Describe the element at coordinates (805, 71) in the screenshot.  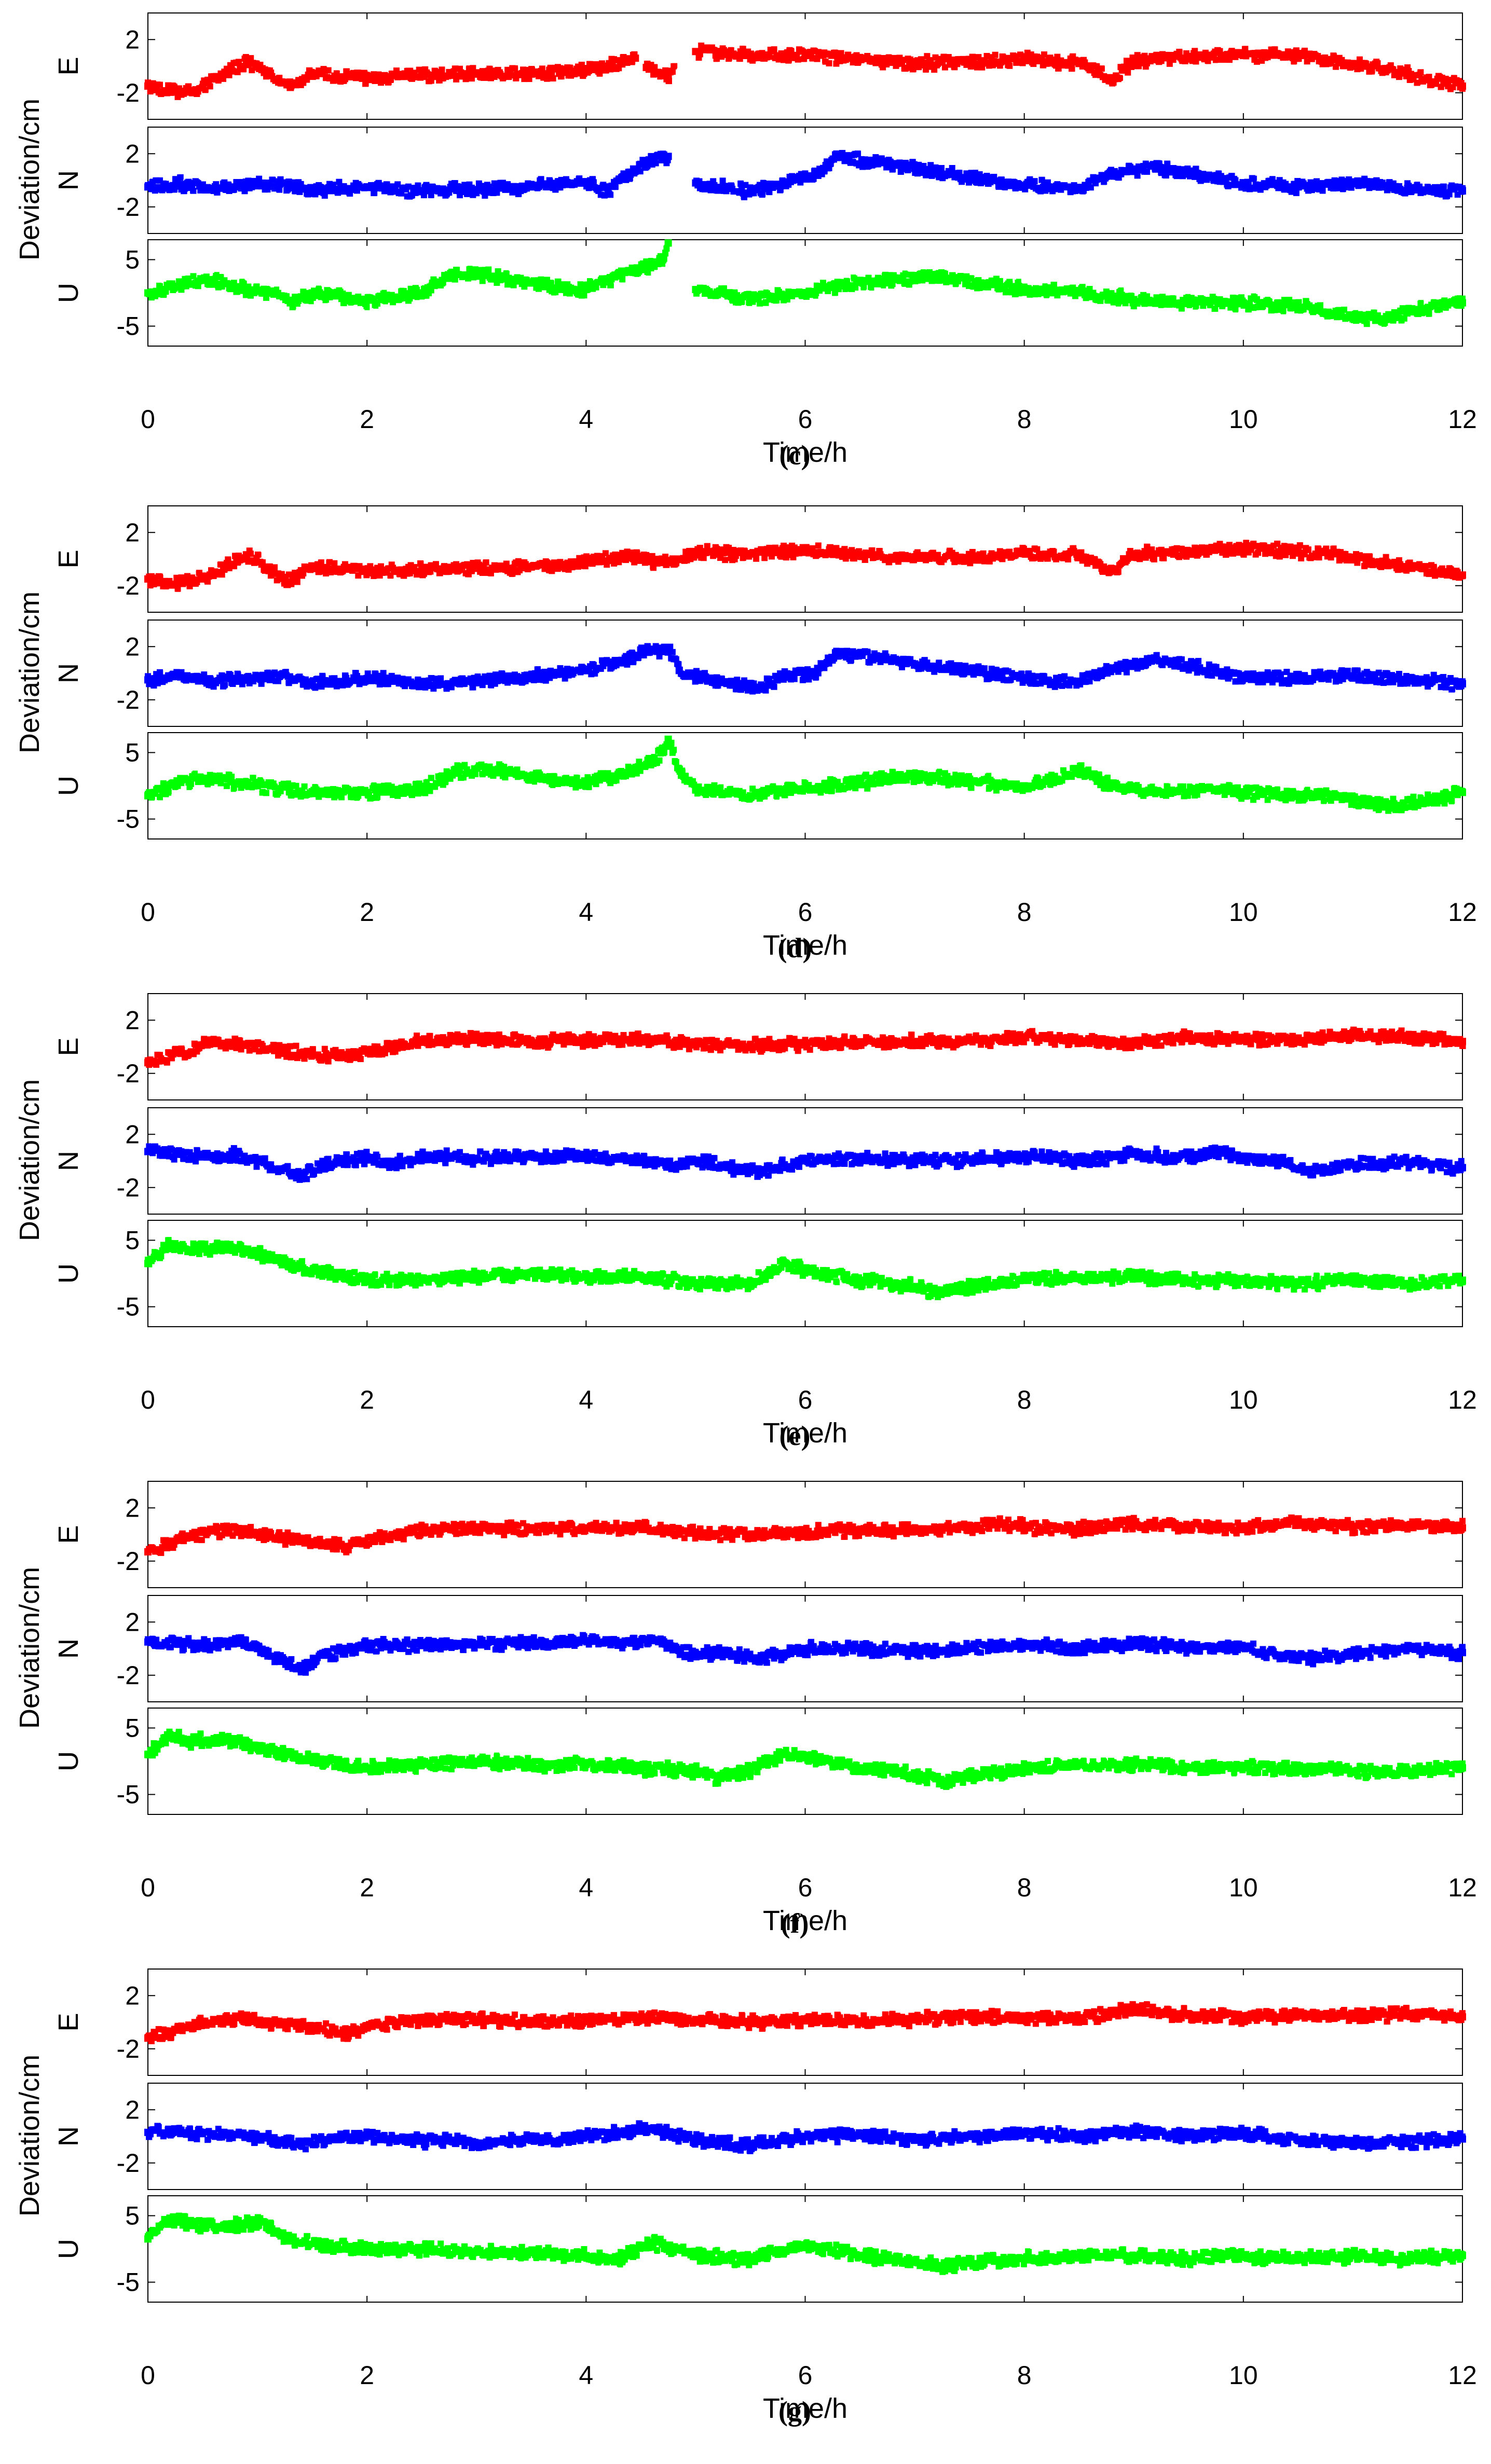
I see `series-e-markers` at that location.